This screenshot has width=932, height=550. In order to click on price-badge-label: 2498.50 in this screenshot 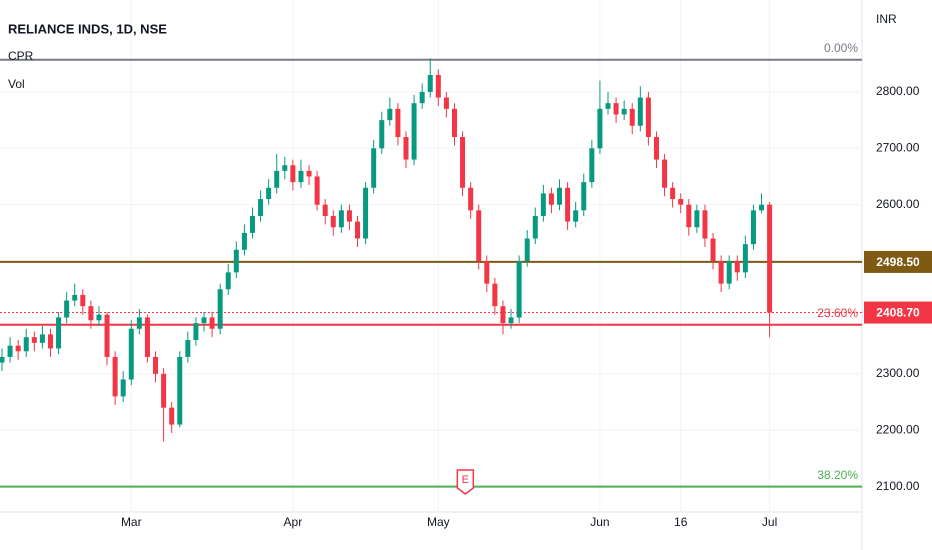, I will do `click(898, 262)`.